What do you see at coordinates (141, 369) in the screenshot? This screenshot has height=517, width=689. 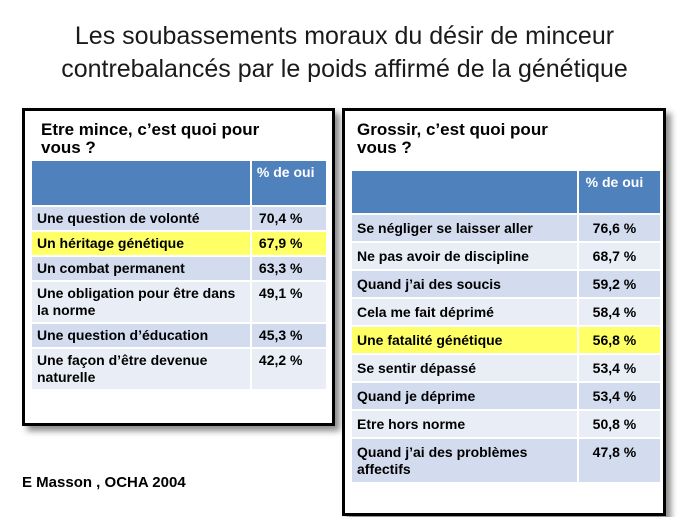 I see `row-label-cell: Une façon d’être devenue naturelle` at bounding box center [141, 369].